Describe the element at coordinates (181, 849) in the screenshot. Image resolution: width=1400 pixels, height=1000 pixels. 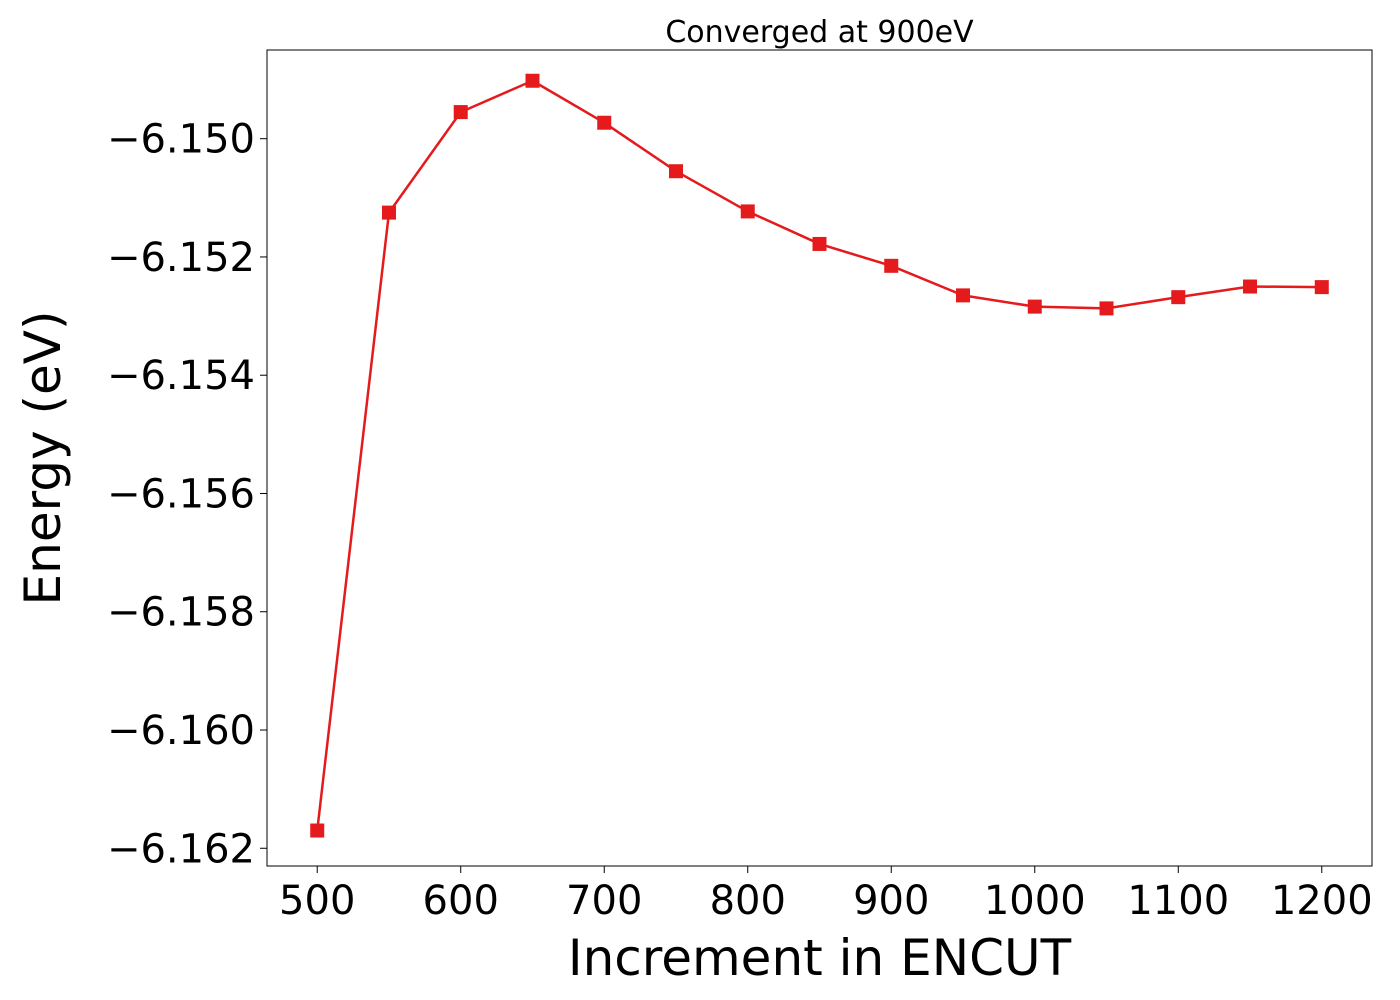
I see `y-tick-label: −6.162` at that location.